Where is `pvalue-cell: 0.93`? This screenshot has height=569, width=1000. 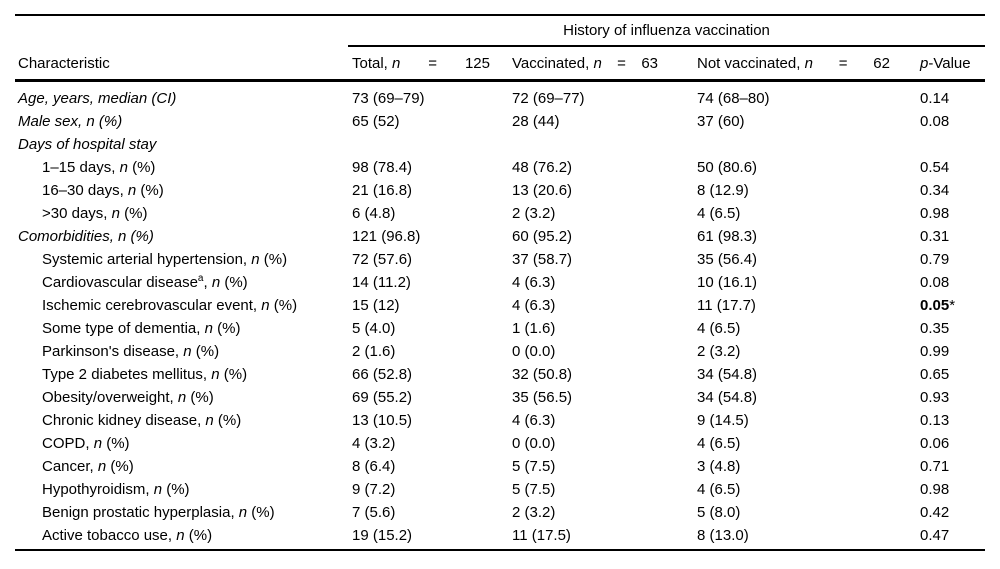
pvalue-cell: 0.93 is located at coordinates (935, 397).